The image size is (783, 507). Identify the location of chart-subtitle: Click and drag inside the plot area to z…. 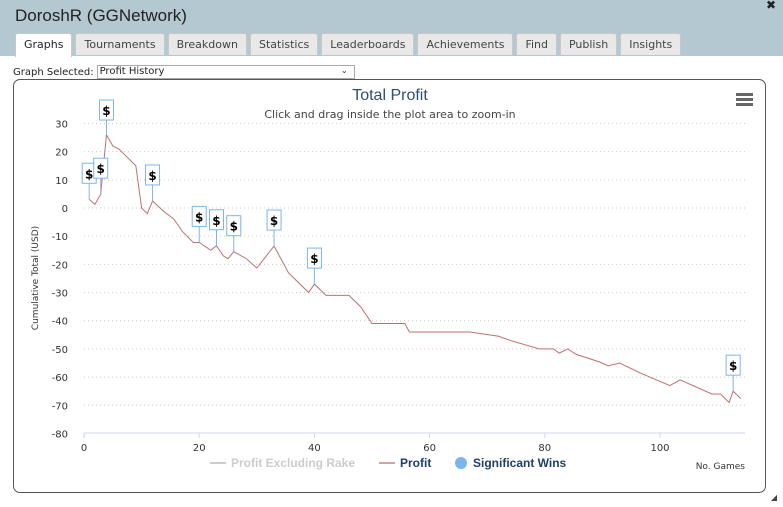
(389, 114).